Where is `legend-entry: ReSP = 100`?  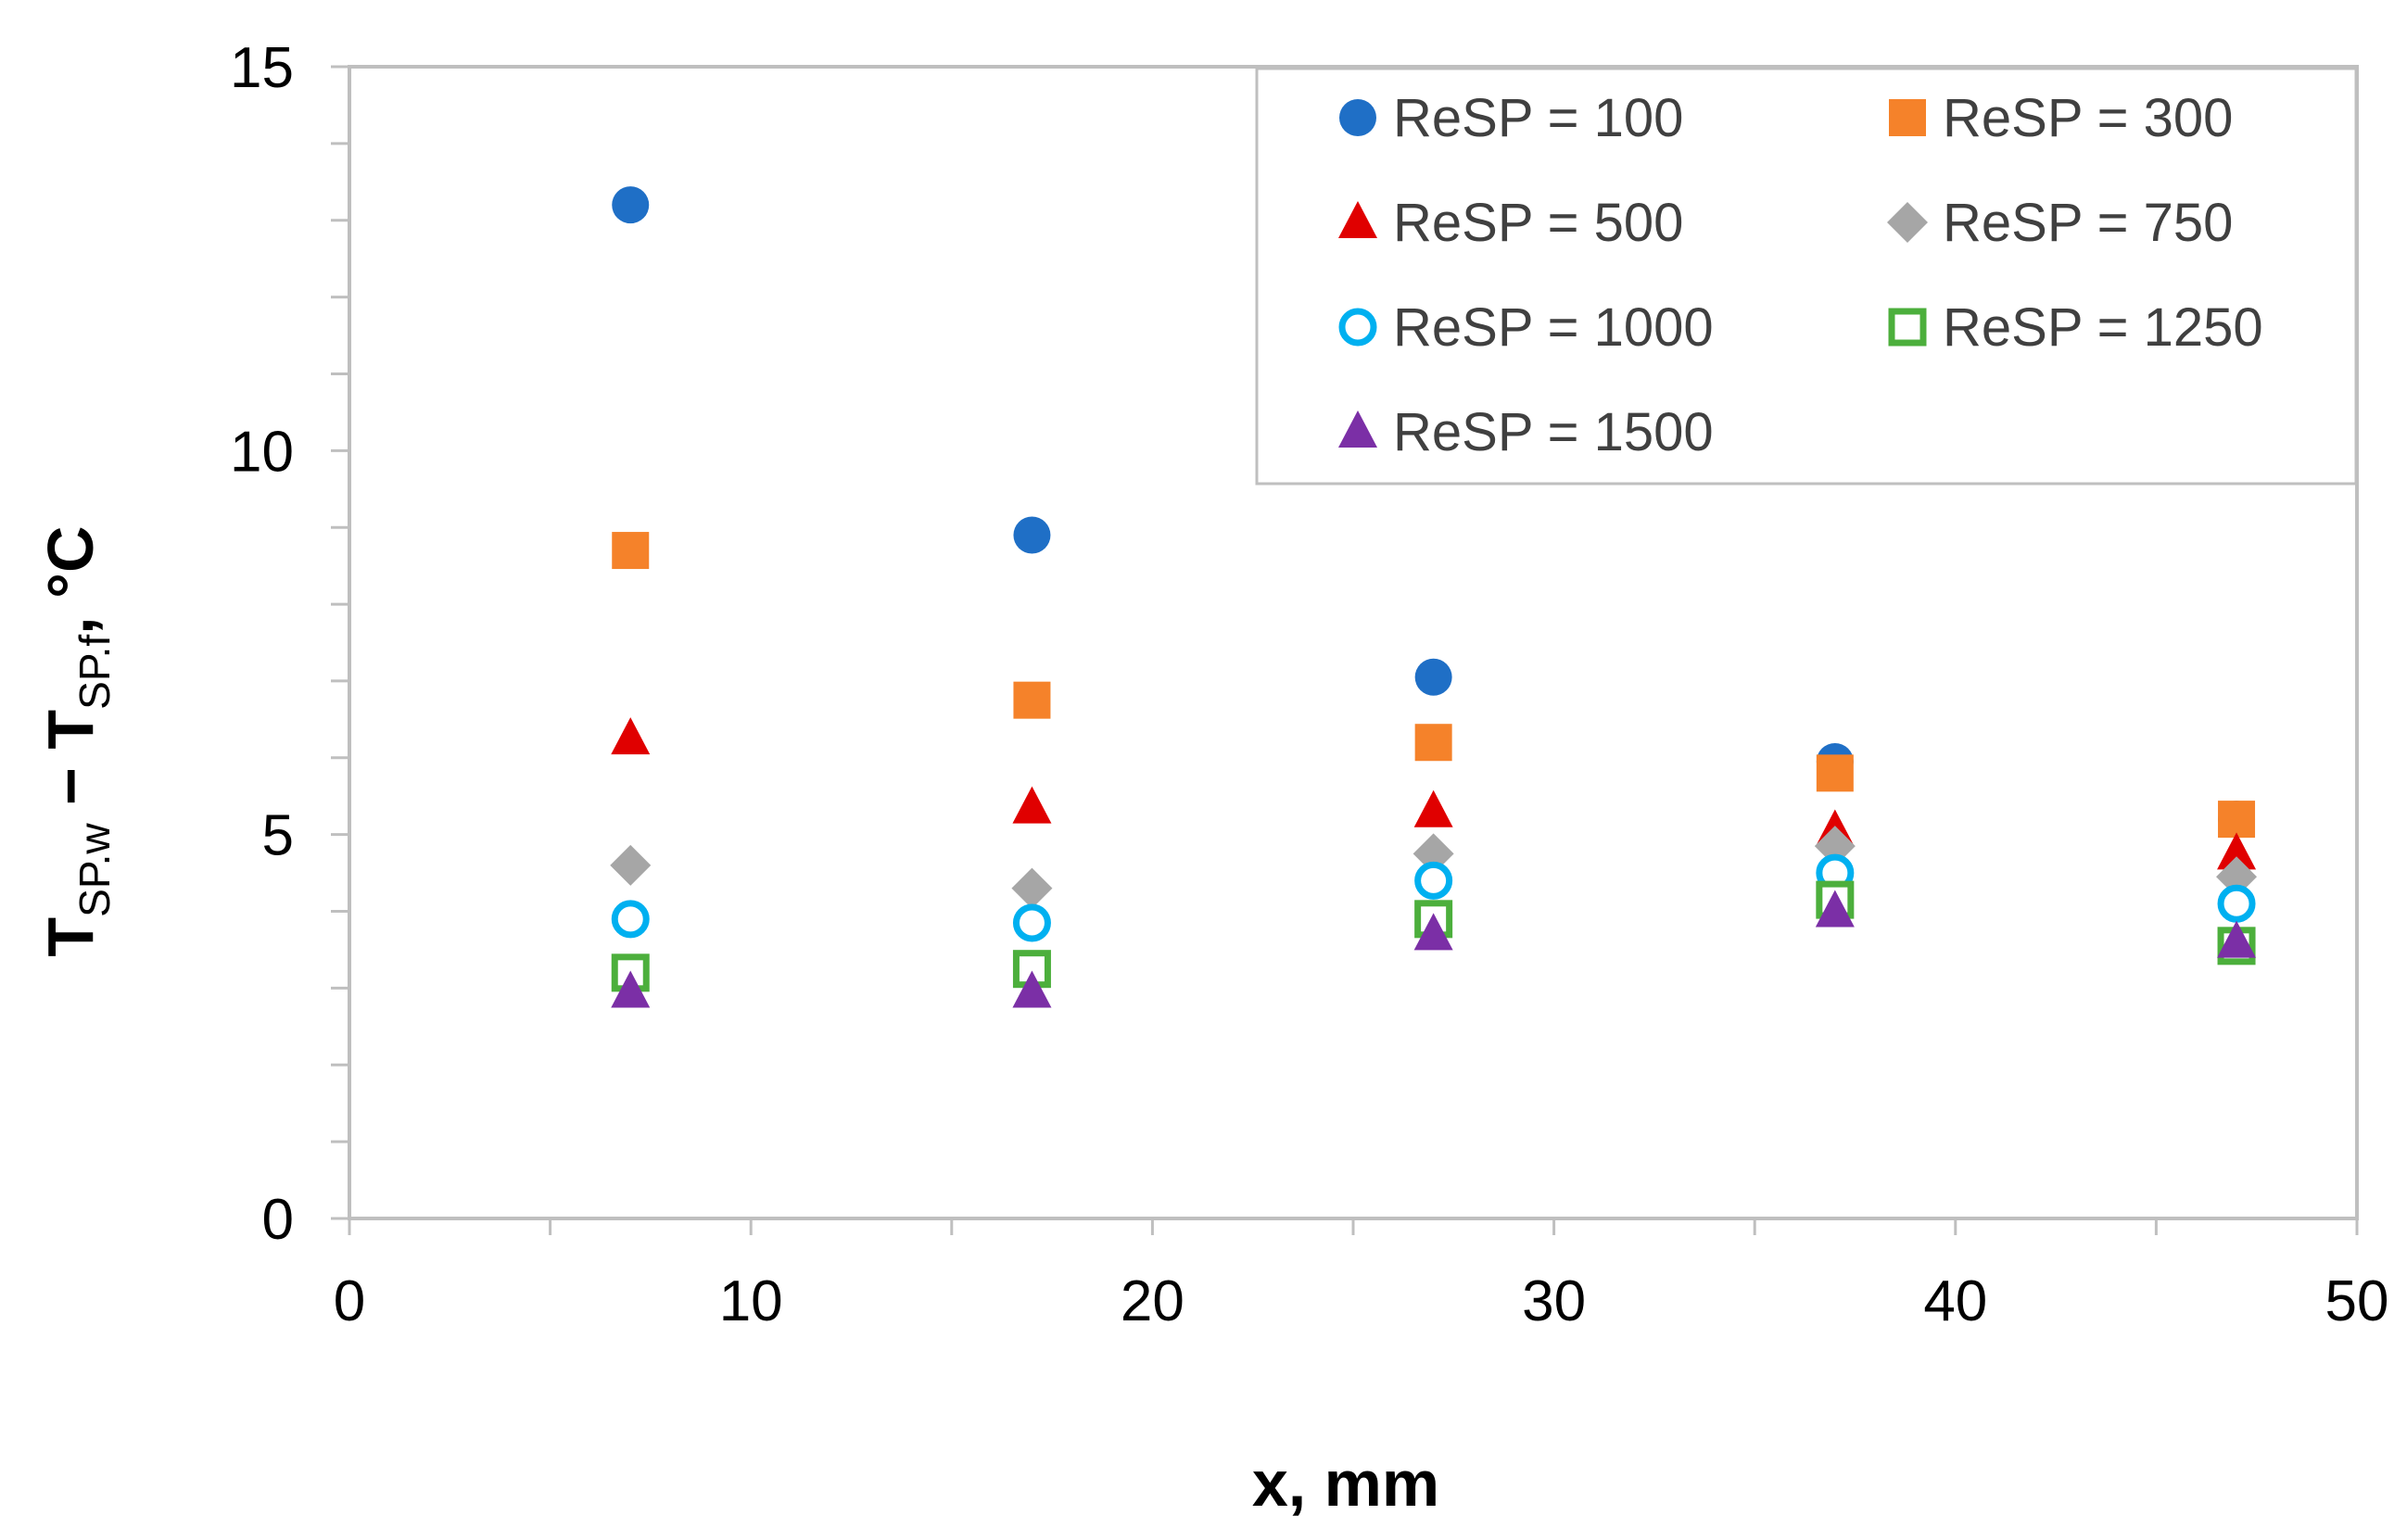 legend-entry: ReSP = 100 is located at coordinates (1511, 118).